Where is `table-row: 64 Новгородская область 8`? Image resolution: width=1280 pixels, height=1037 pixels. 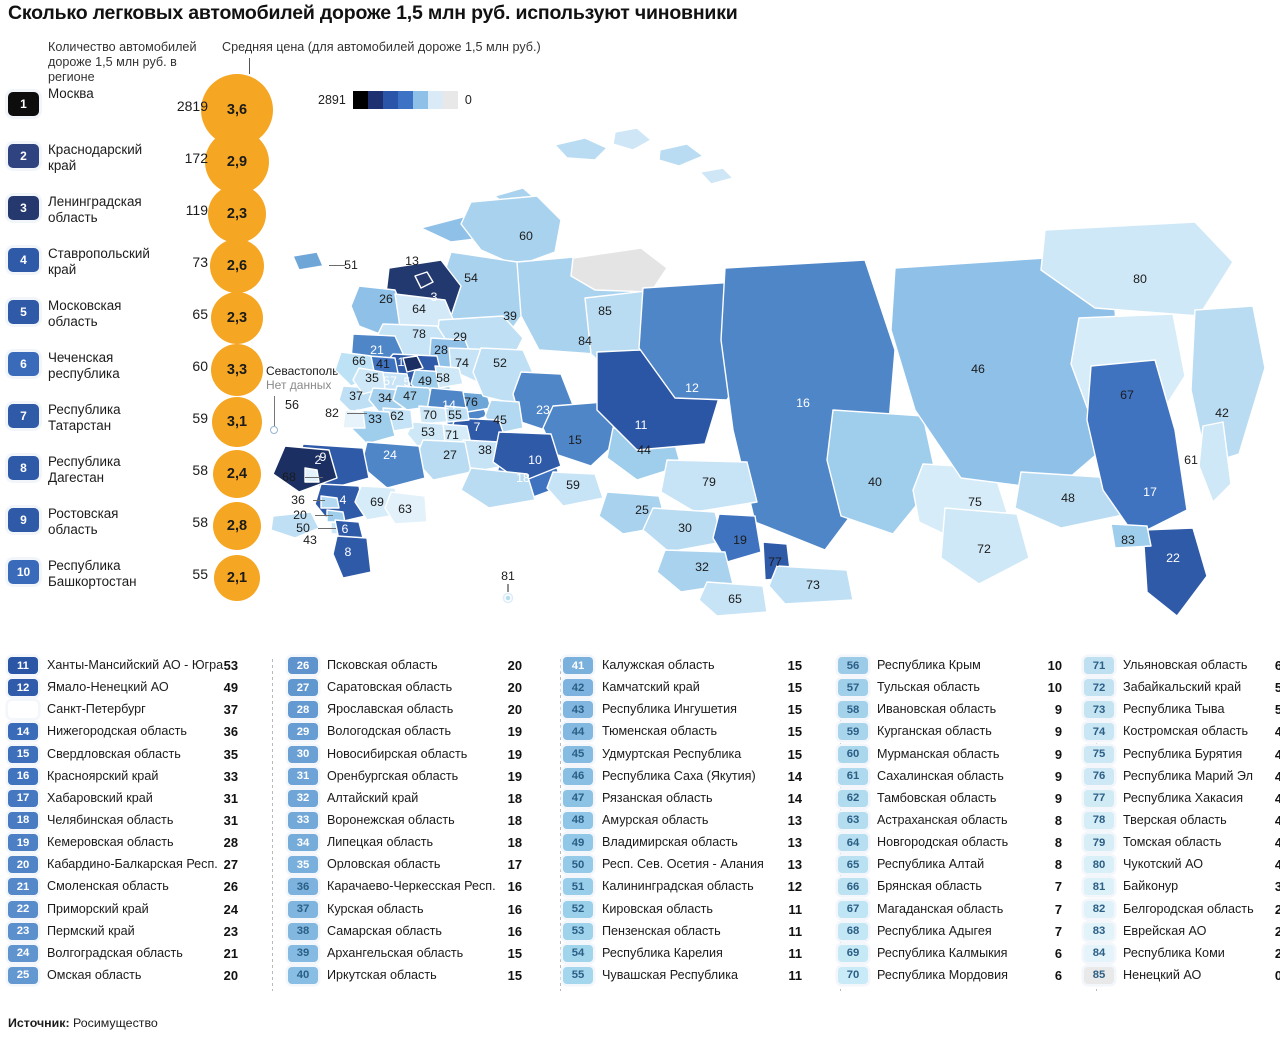 table-row: 64 Новгородская область 8 is located at coordinates (959, 843).